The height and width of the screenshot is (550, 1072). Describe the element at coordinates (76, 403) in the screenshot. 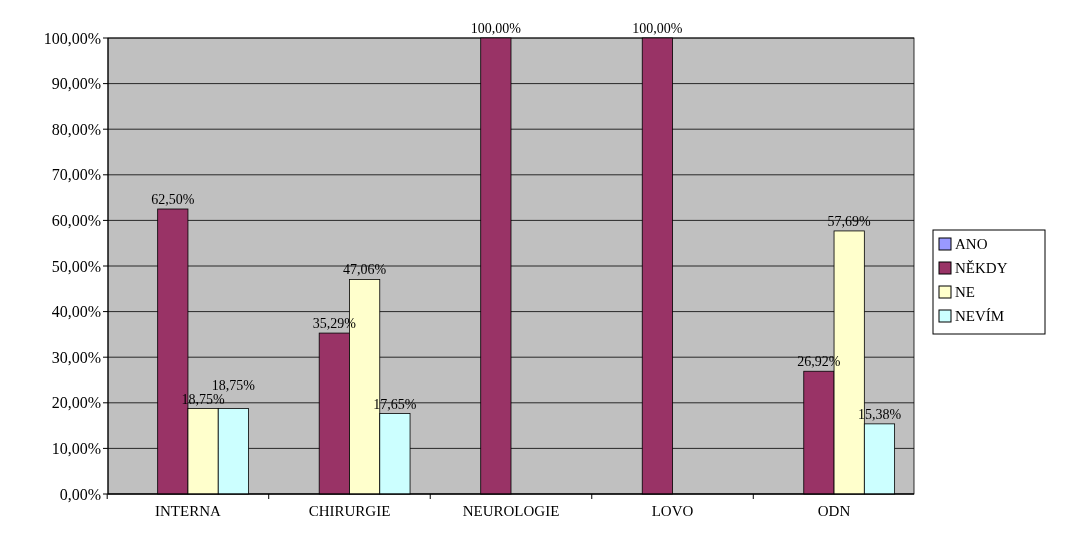

I see `y-tick-label: 20,00%` at that location.